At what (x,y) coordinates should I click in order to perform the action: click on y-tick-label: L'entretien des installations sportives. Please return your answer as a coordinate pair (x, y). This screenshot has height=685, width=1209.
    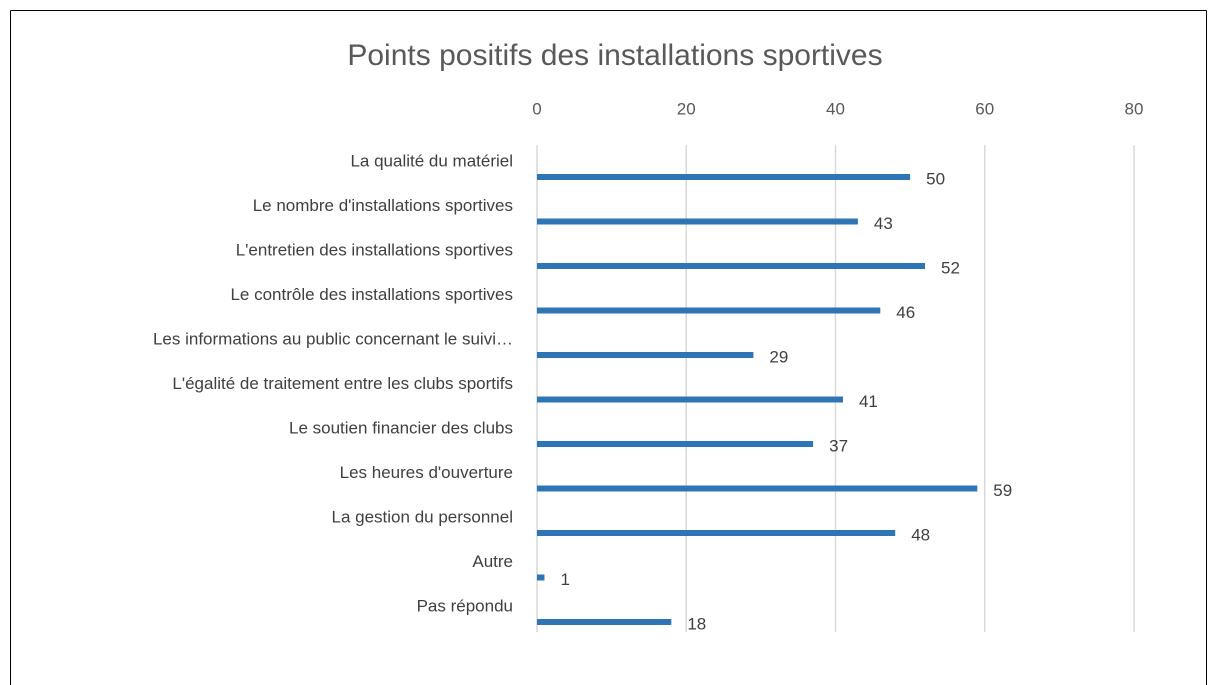
    Looking at the image, I should click on (374, 249).